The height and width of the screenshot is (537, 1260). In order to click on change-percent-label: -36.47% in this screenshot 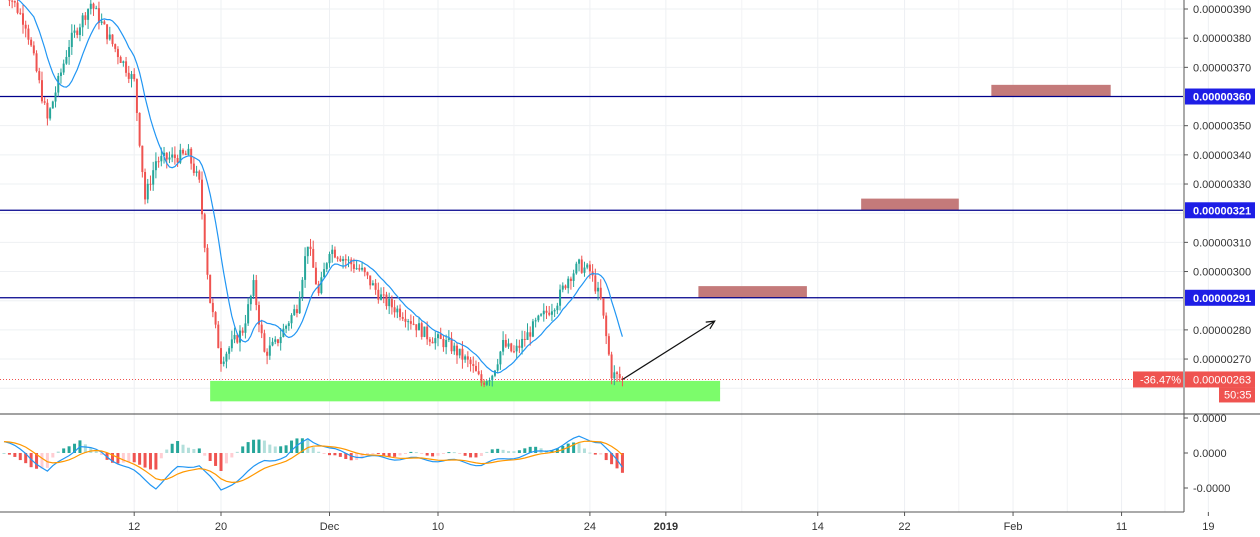, I will do `click(1160, 380)`.